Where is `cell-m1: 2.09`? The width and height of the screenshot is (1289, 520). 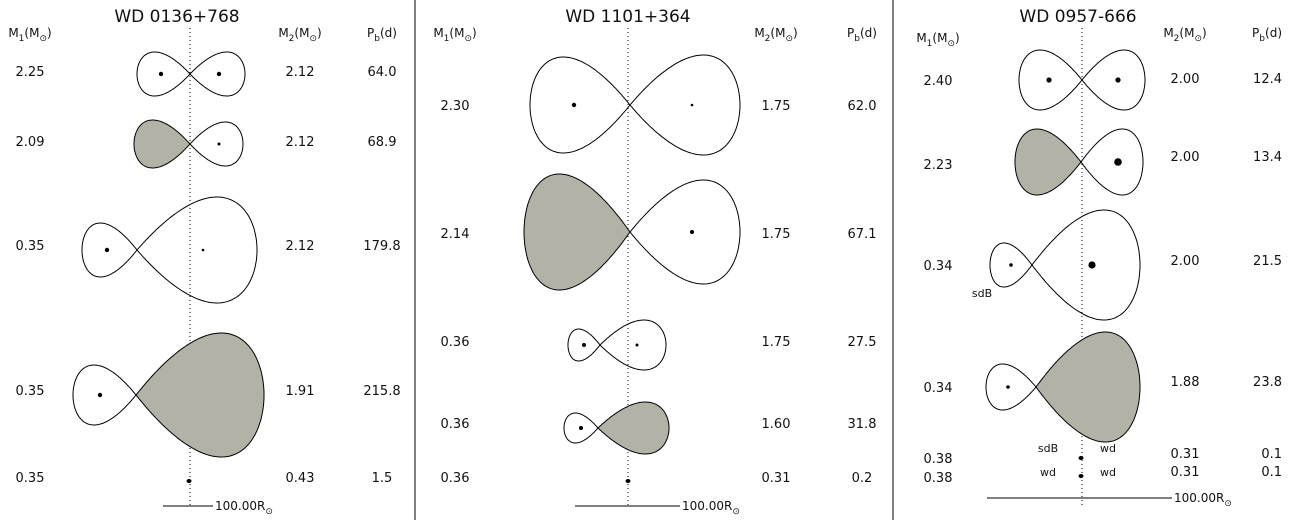 cell-m1: 2.09 is located at coordinates (30, 142).